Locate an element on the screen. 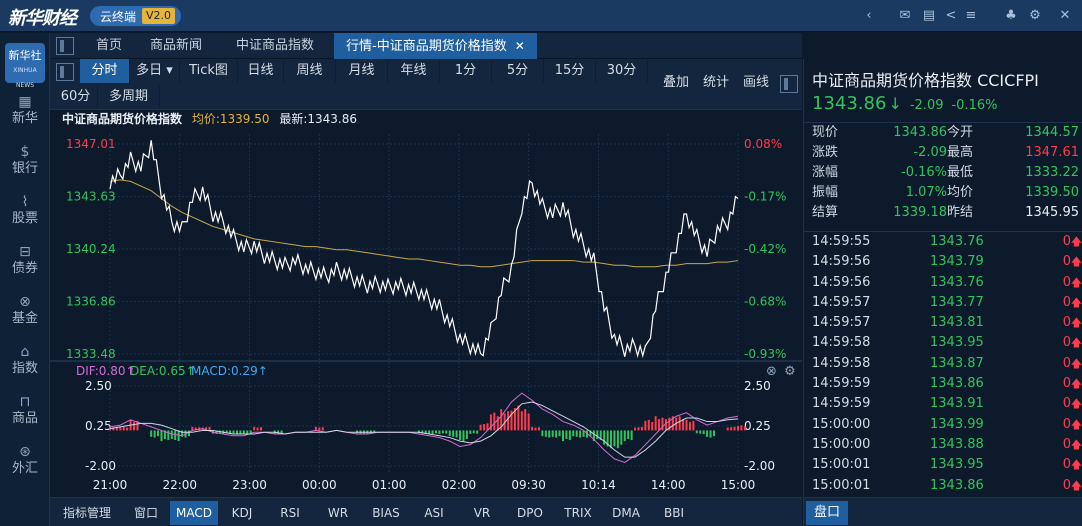  xinhua-logo: 新华社 XINHUA NEWS is located at coordinates (25, 66).